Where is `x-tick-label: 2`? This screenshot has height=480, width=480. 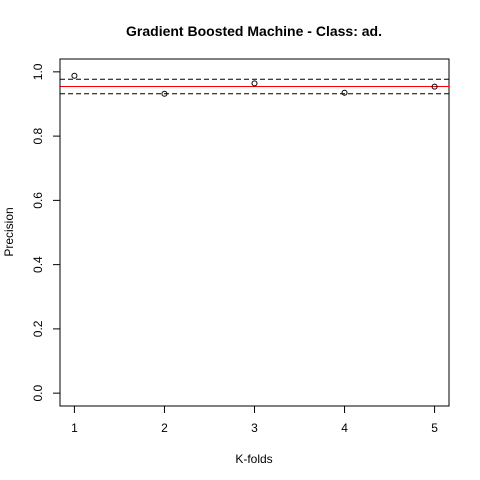 x-tick-label: 2 is located at coordinates (164, 428).